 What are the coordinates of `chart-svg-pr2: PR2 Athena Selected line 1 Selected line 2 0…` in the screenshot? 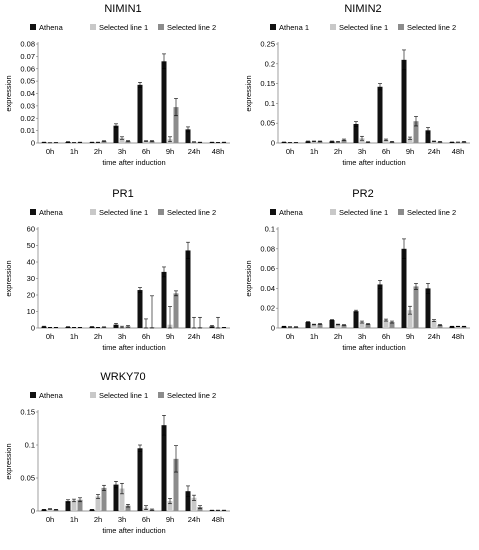 It's located at (357, 270).